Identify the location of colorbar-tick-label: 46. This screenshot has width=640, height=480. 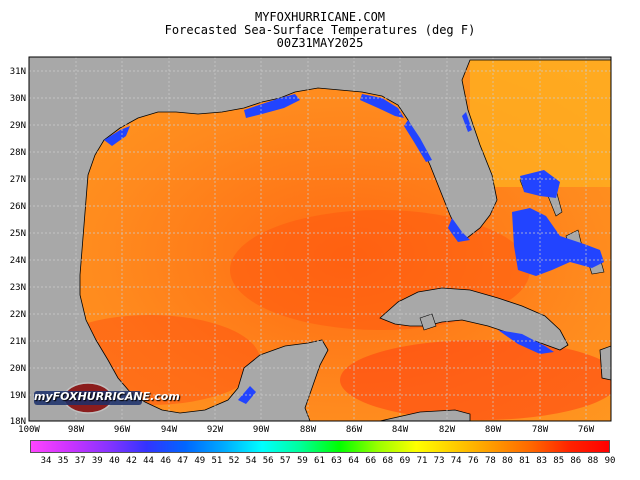
(166, 461).